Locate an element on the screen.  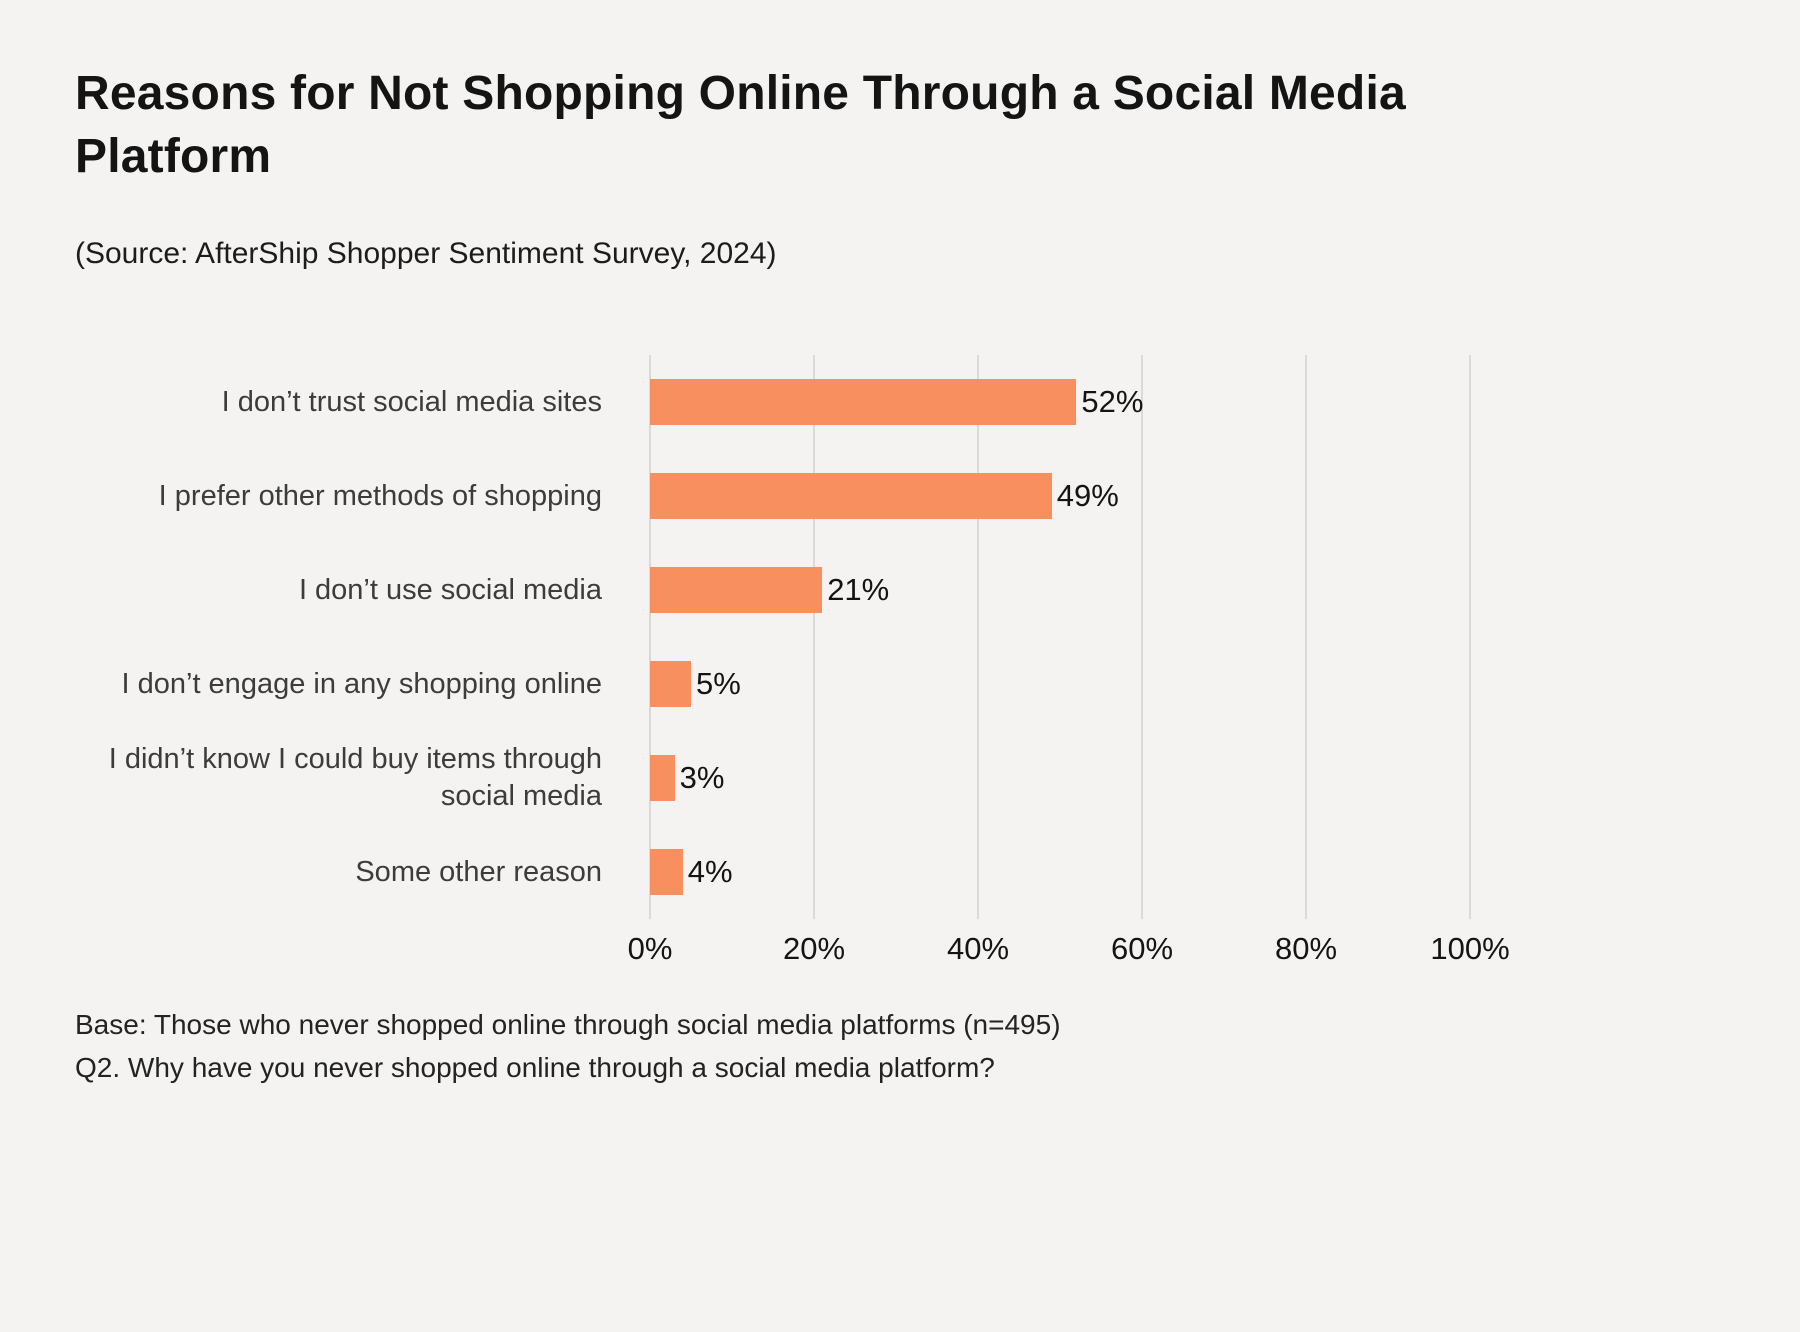
chart-row: Some other reason 4% is located at coordinates (772, 872).